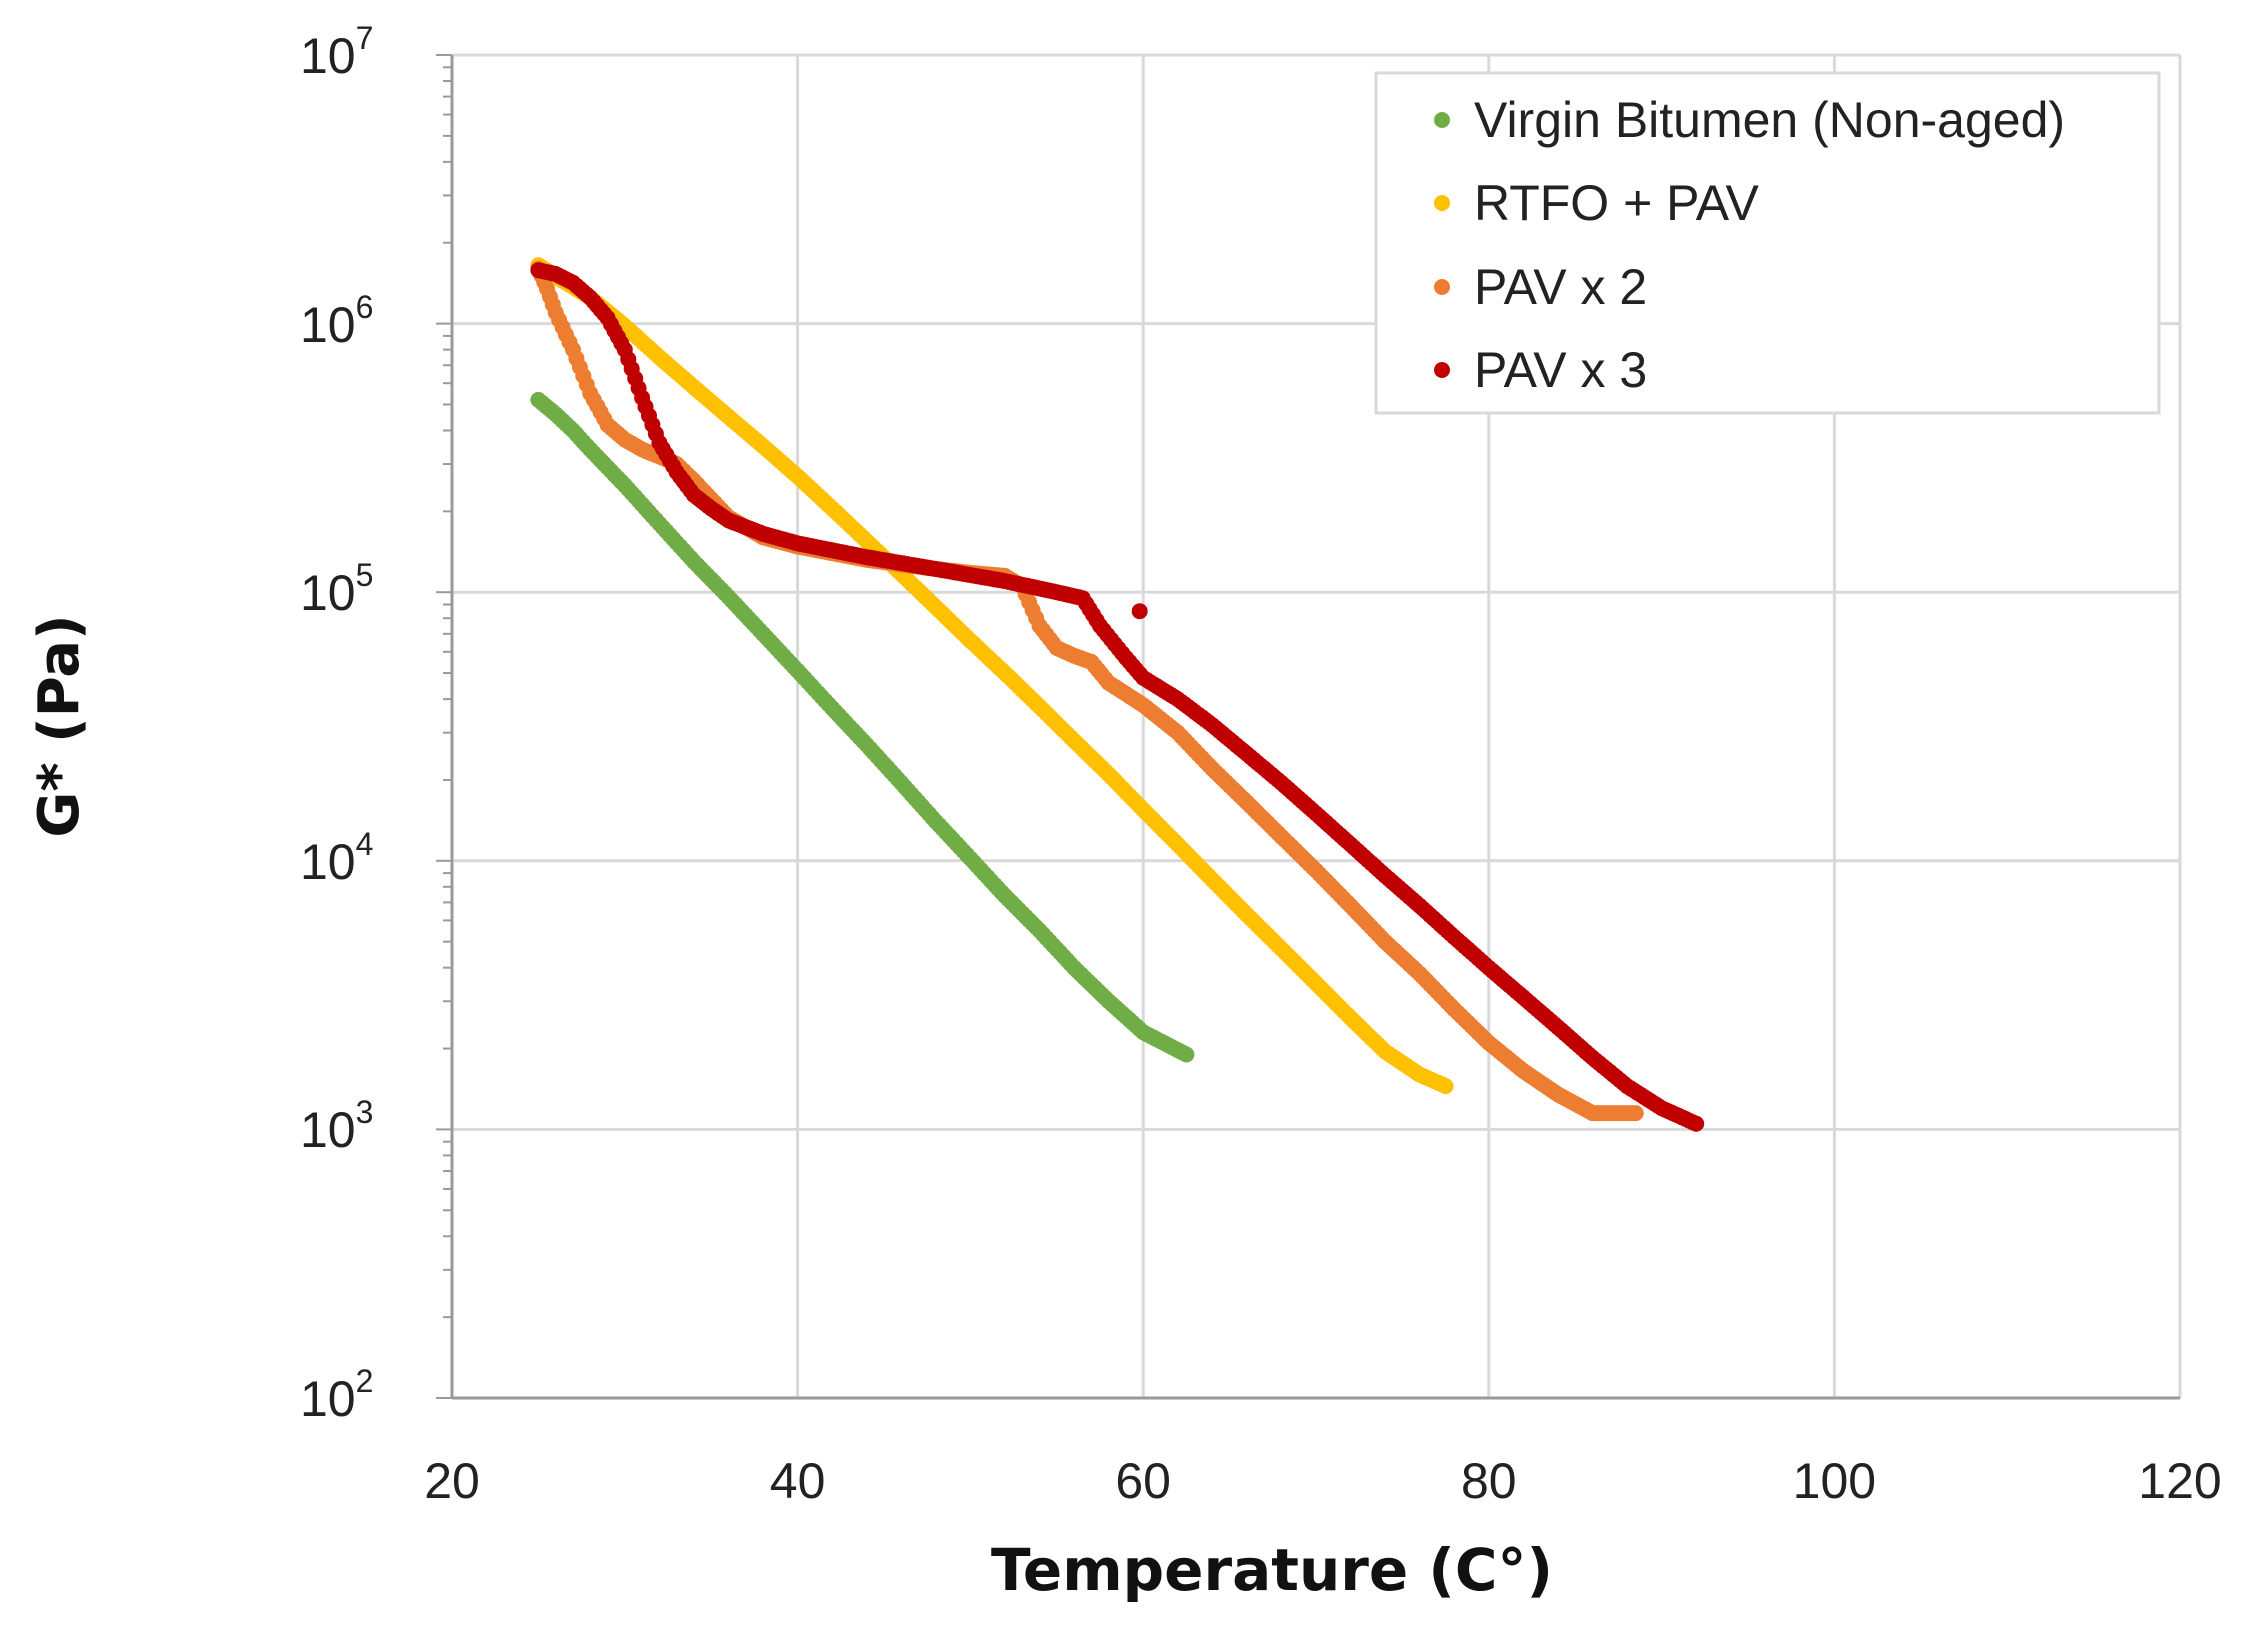 The image size is (2244, 1630). I want to click on y-tick-label: 10⁵, so click(336, 589).